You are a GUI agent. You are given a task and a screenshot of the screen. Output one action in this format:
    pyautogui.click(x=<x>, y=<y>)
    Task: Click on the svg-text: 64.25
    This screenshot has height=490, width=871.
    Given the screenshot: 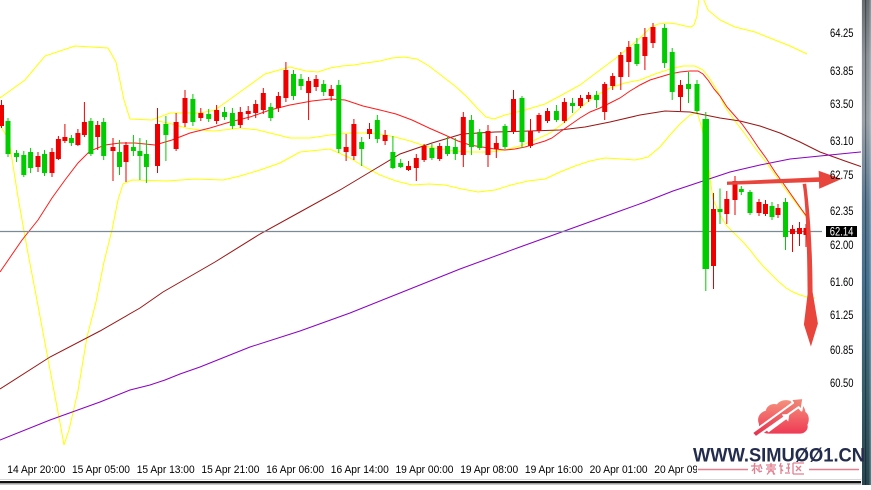 What is the action you would take?
    pyautogui.click(x=842, y=33)
    